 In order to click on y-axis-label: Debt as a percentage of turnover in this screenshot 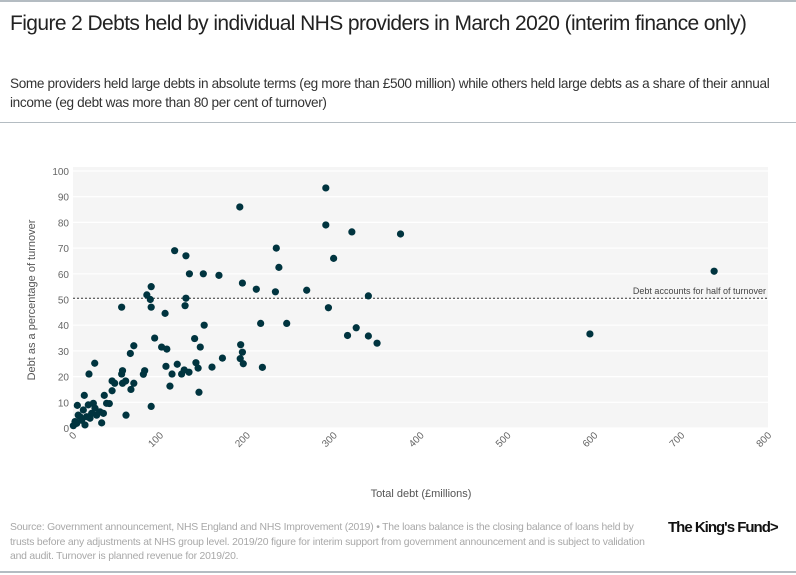, I will do `click(32, 299)`.